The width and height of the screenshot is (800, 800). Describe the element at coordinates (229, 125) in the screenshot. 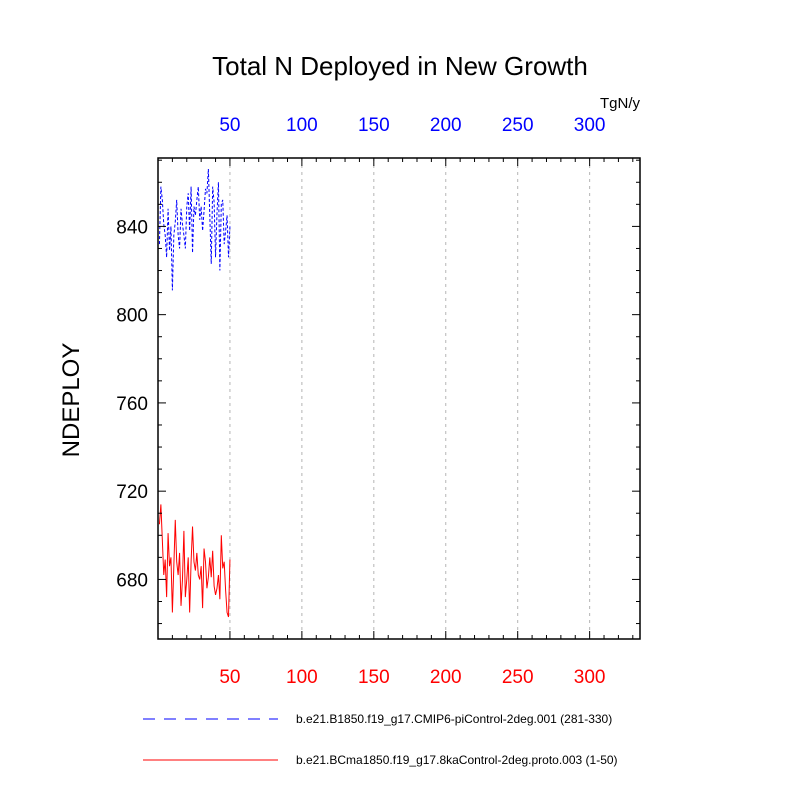

I see `x-tick-label-top: 50` at that location.